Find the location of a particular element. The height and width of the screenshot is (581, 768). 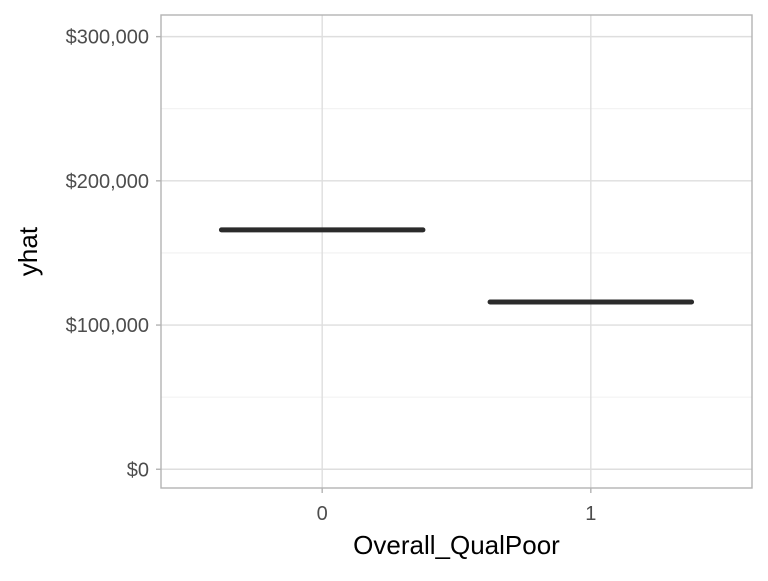

x-tick-label: 1 is located at coordinates (590, 514).